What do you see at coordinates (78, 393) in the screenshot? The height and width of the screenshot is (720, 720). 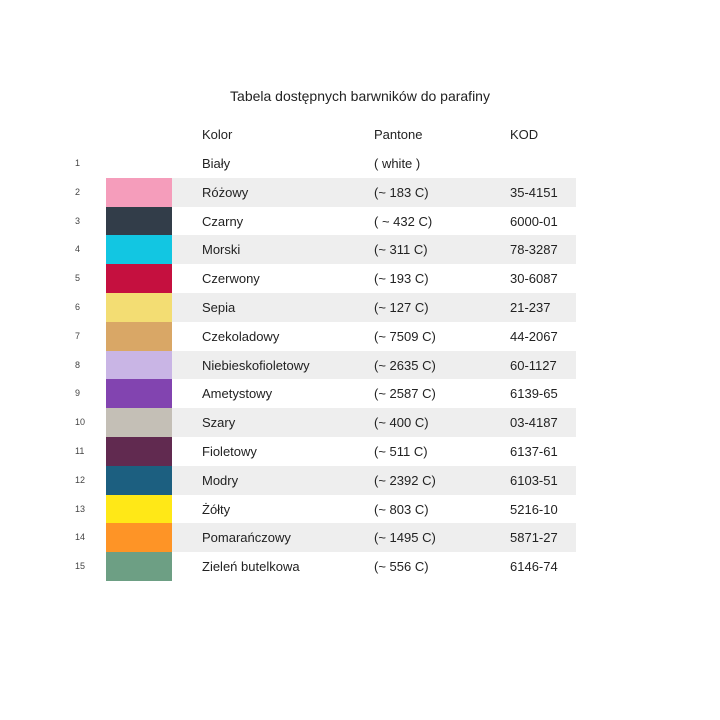 I see `row-number: 9` at bounding box center [78, 393].